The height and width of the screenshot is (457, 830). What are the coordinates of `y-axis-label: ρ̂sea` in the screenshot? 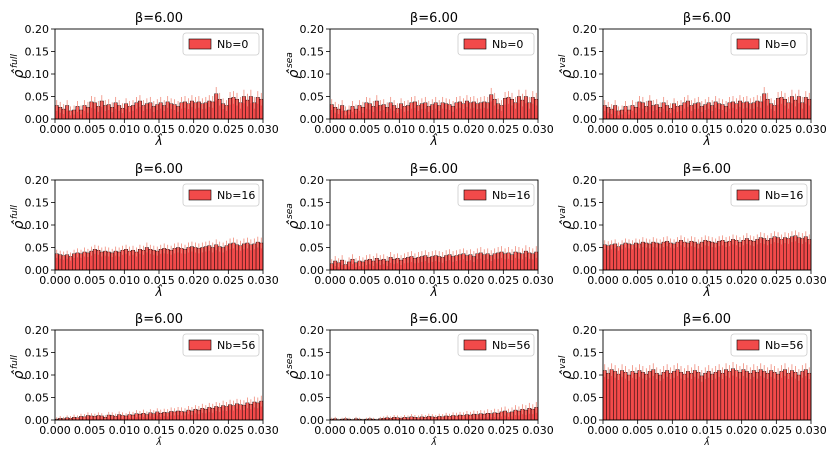 It's located at (293, 65).